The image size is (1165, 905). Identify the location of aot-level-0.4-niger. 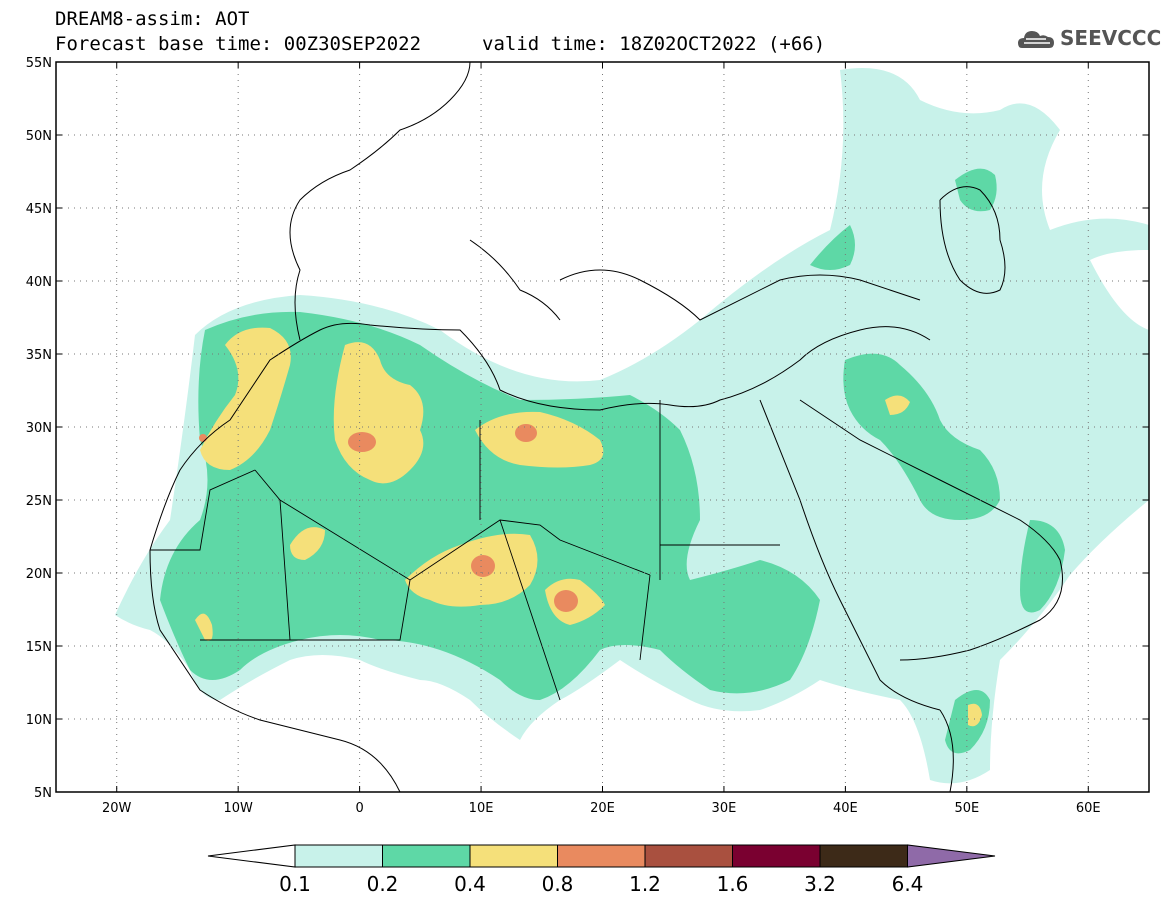
(471, 570).